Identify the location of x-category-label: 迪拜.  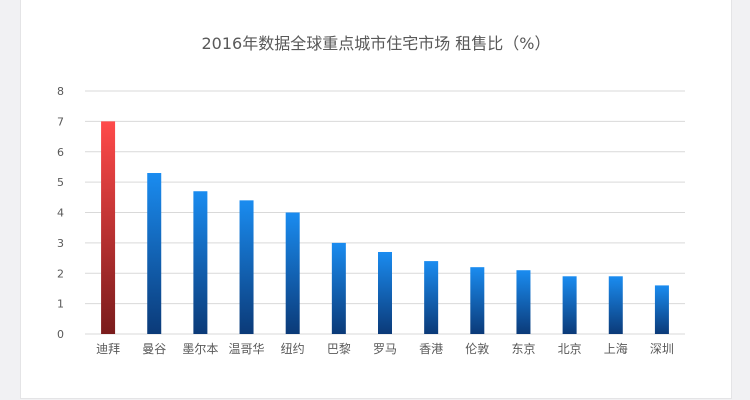
(108, 349).